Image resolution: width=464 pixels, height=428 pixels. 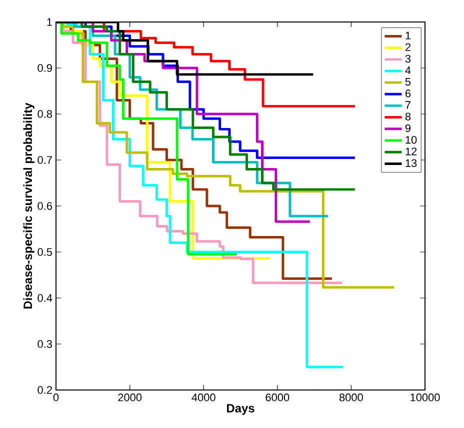 What do you see at coordinates (407, 47) in the screenshot?
I see `legend-label: 2` at bounding box center [407, 47].